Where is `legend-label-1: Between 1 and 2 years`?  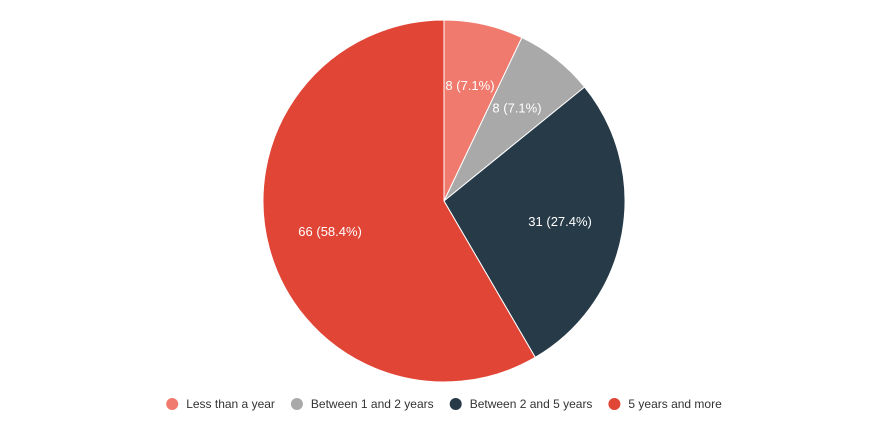 legend-label-1: Between 1 and 2 years is located at coordinates (372, 404).